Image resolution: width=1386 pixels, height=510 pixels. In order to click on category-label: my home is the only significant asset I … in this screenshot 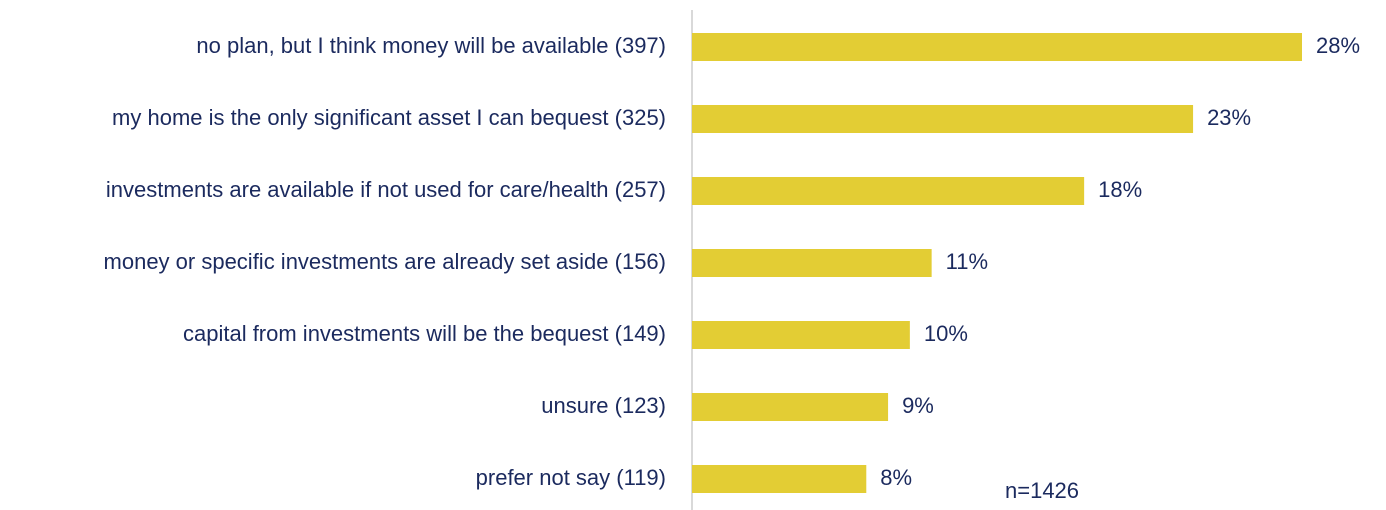, I will do `click(389, 117)`.